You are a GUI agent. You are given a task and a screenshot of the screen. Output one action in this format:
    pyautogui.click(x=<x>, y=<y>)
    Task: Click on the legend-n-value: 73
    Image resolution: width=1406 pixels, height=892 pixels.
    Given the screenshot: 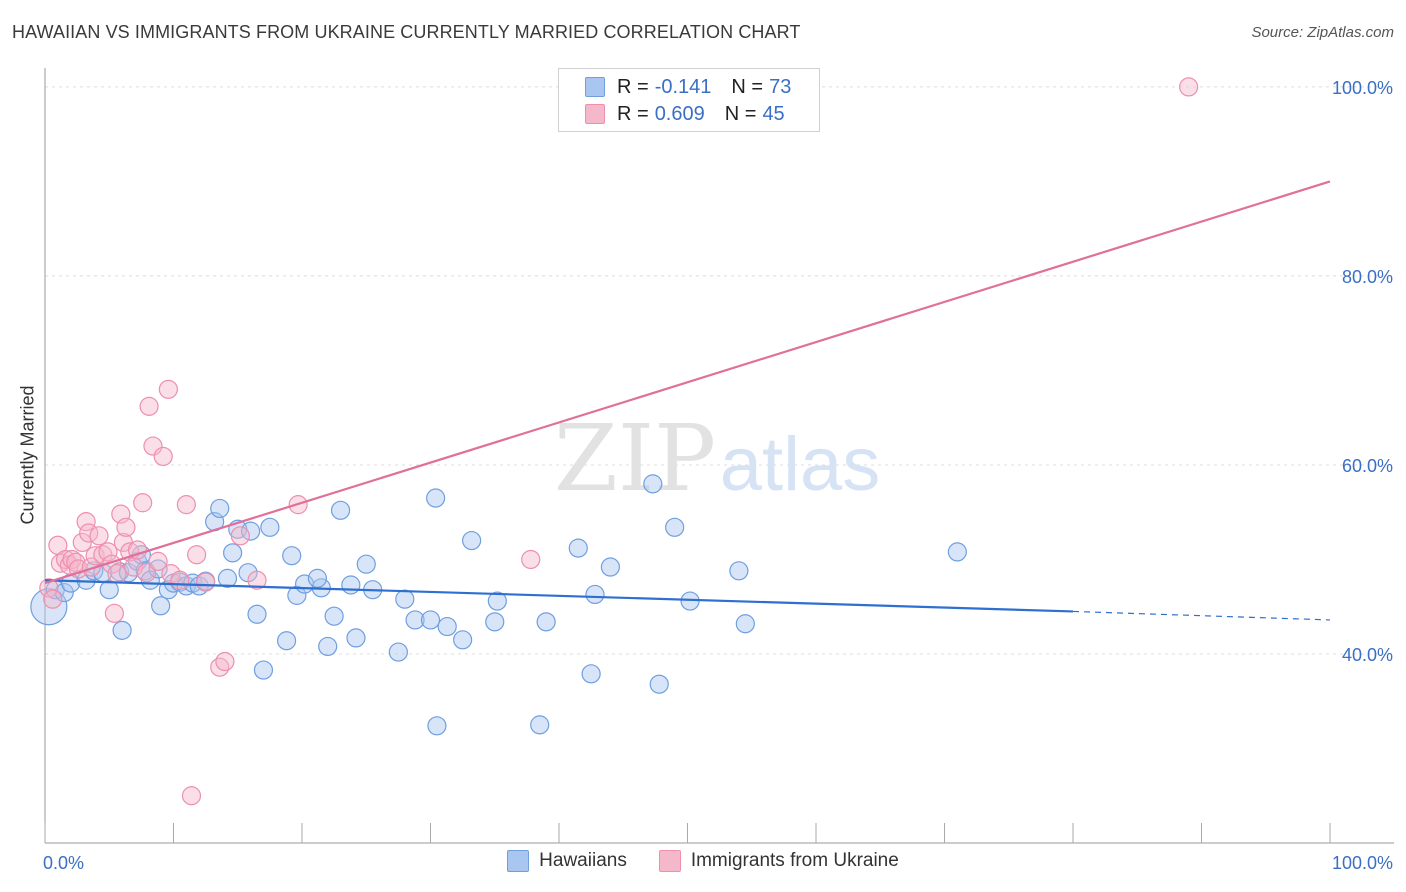 What is the action you would take?
    pyautogui.click(x=780, y=86)
    